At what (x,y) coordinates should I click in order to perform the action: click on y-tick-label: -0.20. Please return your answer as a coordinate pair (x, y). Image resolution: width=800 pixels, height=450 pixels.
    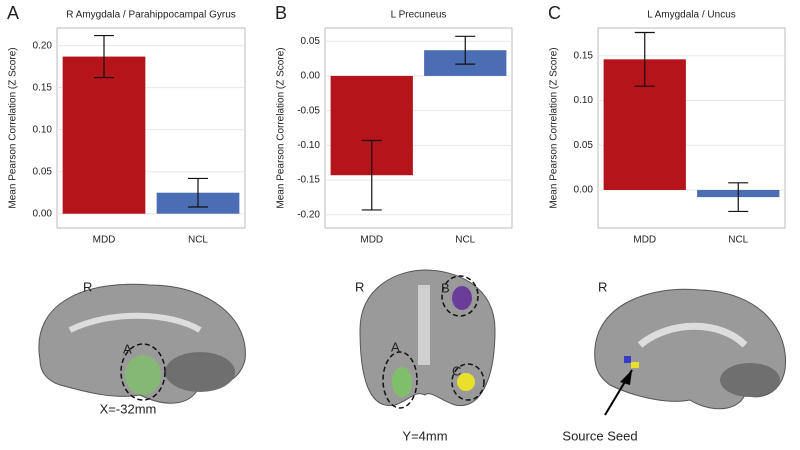
    Looking at the image, I should click on (308, 214).